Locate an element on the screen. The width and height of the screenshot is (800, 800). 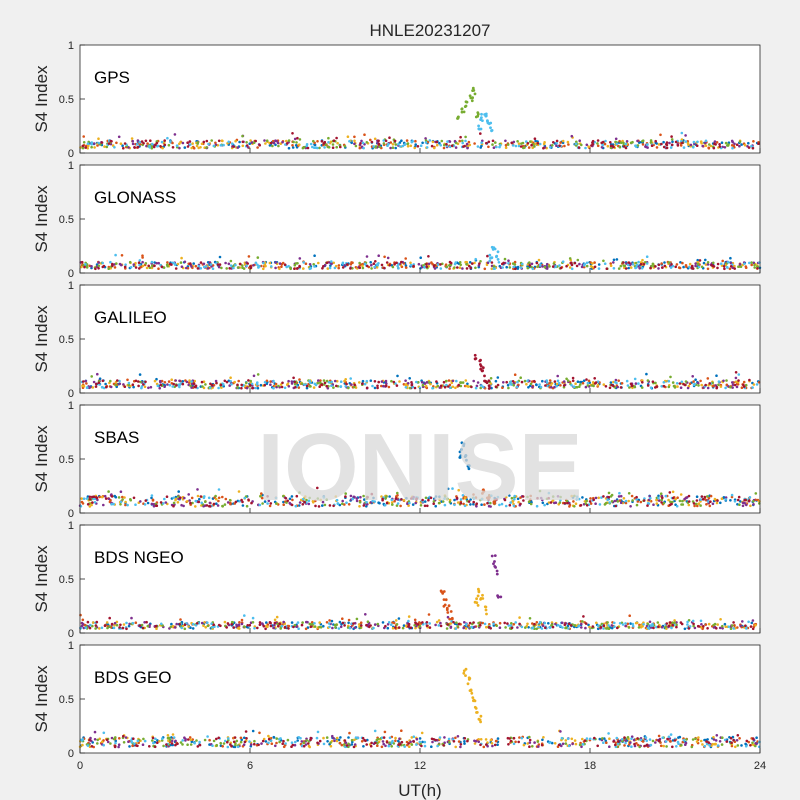
y-axis-label: S4 Index is located at coordinates (41, 579).